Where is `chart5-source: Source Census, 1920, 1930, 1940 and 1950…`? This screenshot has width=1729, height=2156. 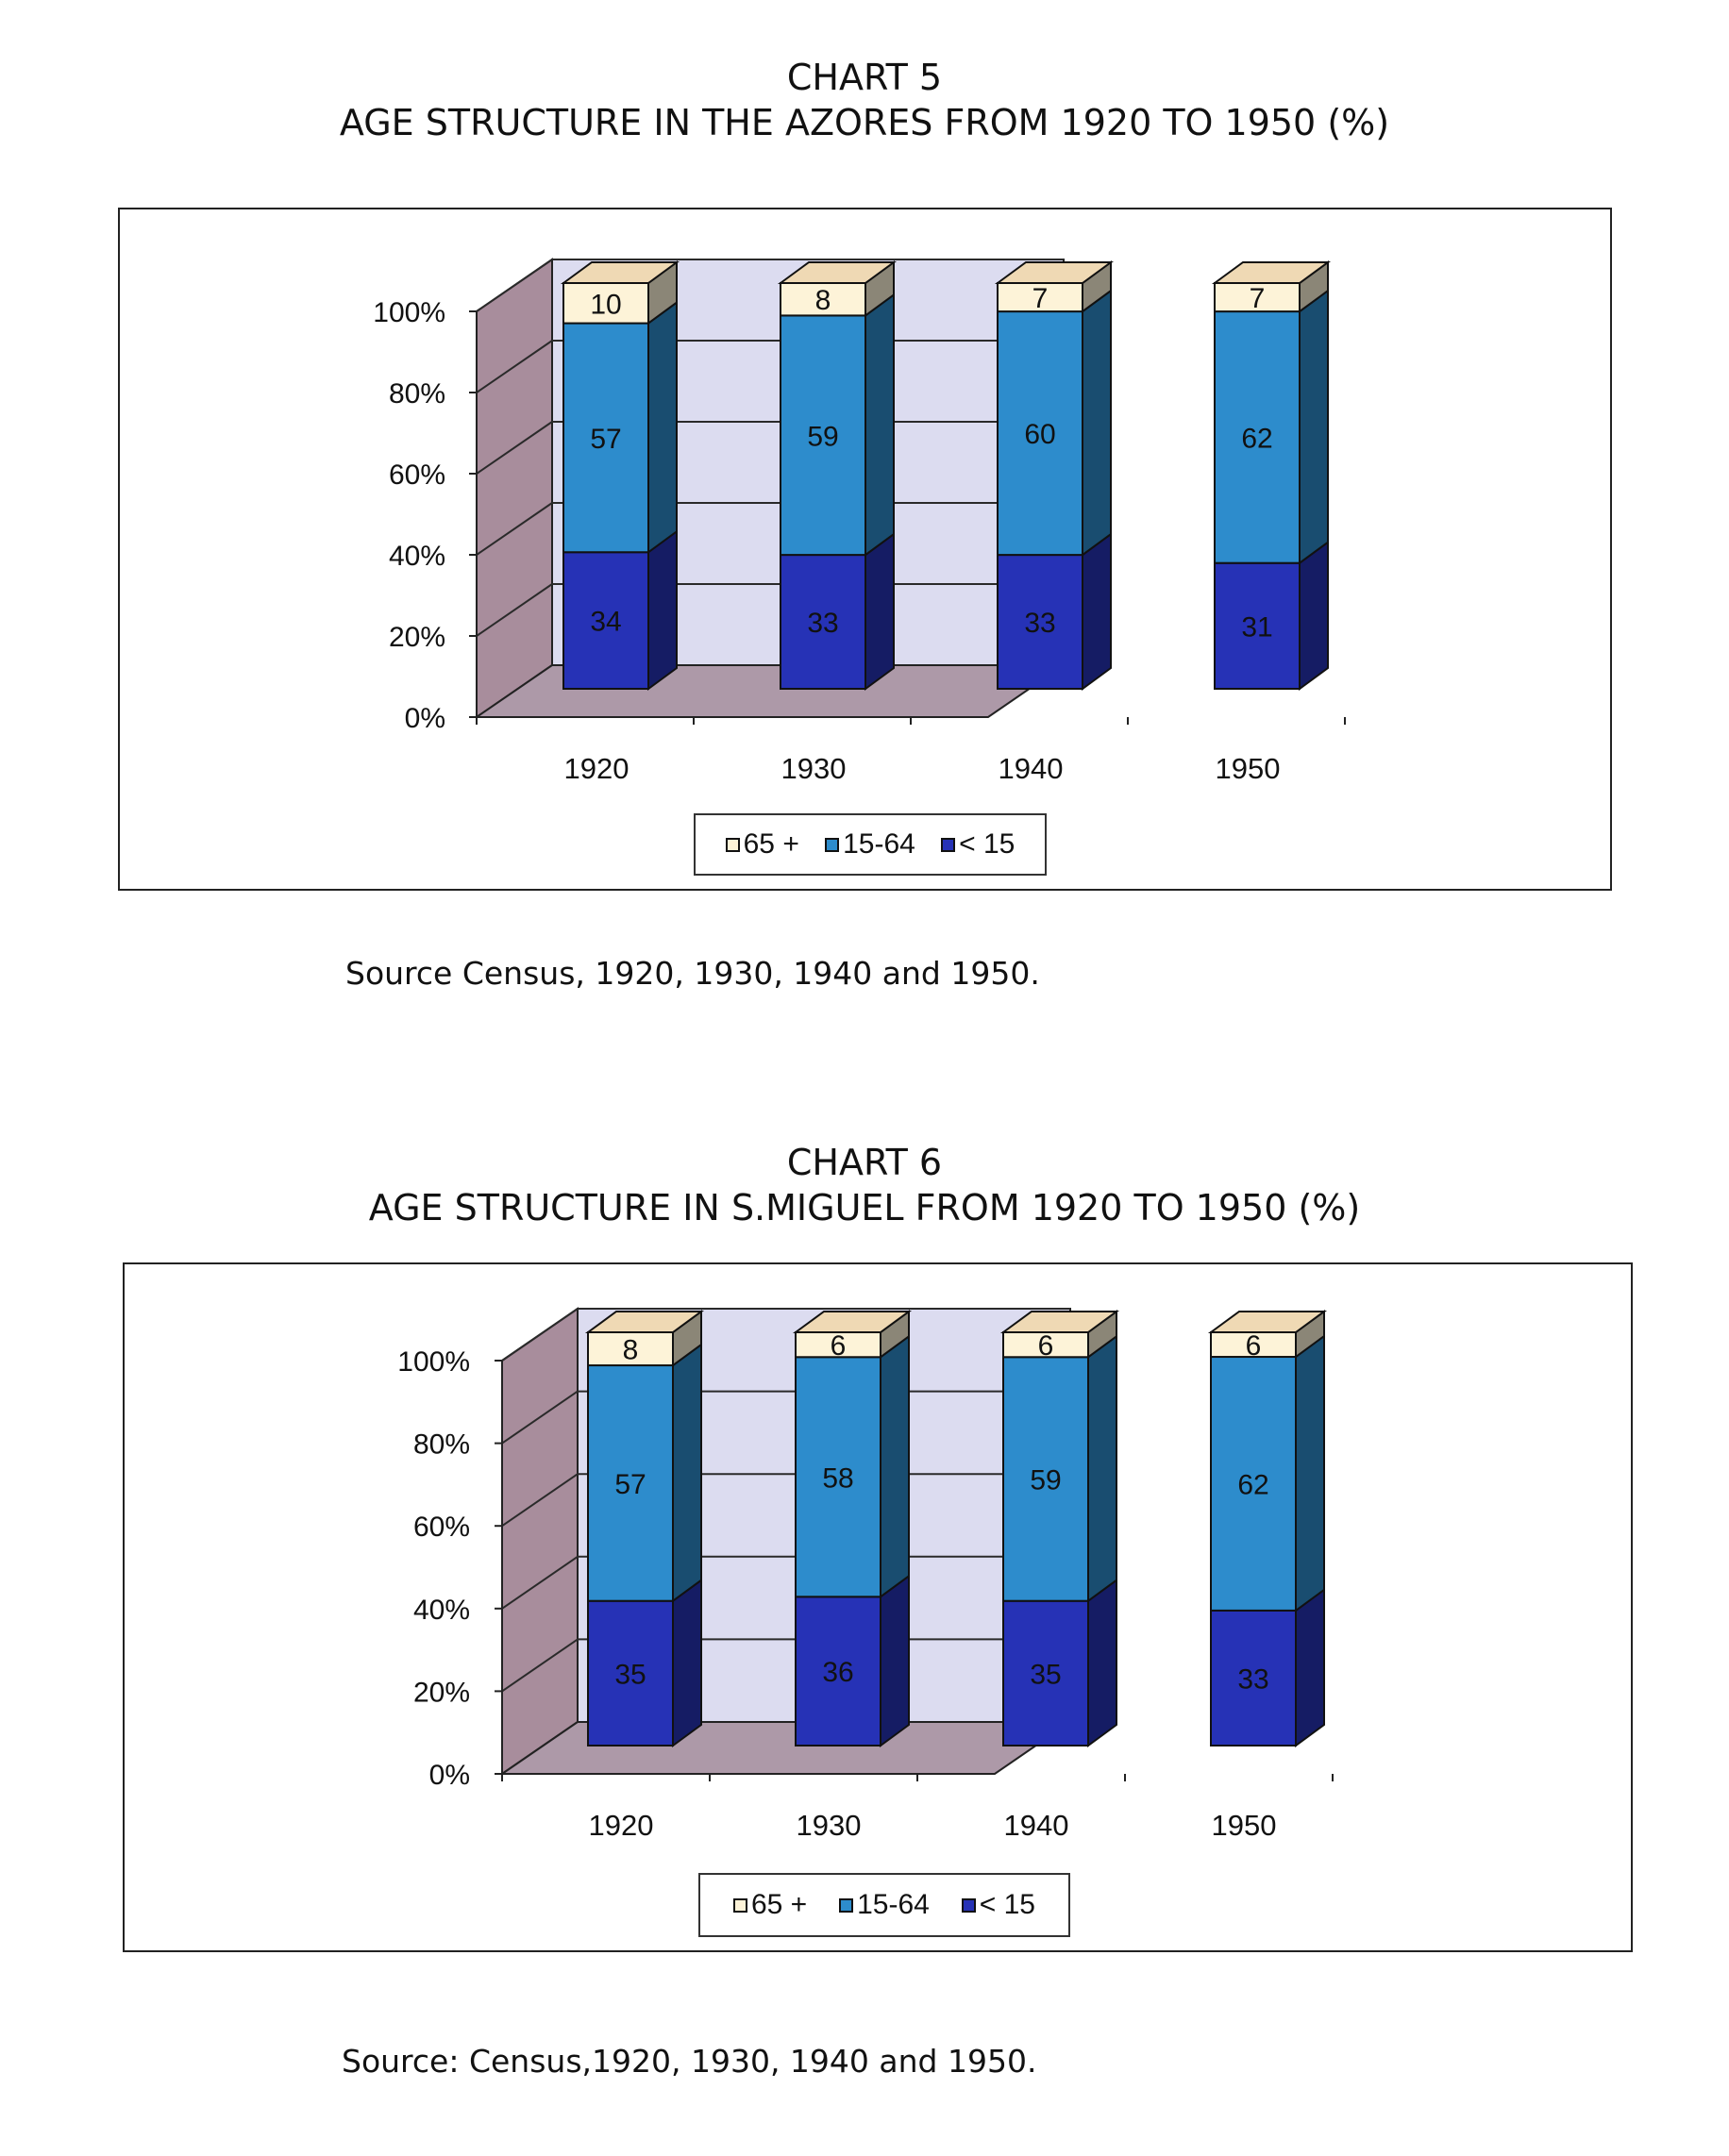 chart5-source: Source Census, 1920, 1930, 1940 and 1950… is located at coordinates (692, 973).